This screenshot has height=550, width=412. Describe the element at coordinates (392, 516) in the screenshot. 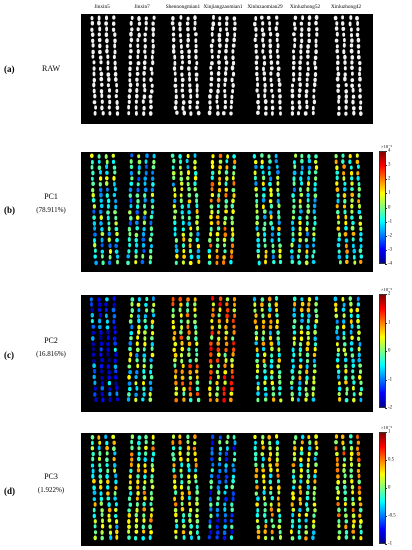

I see `colorbar-tick-label: -0.5` at that location.